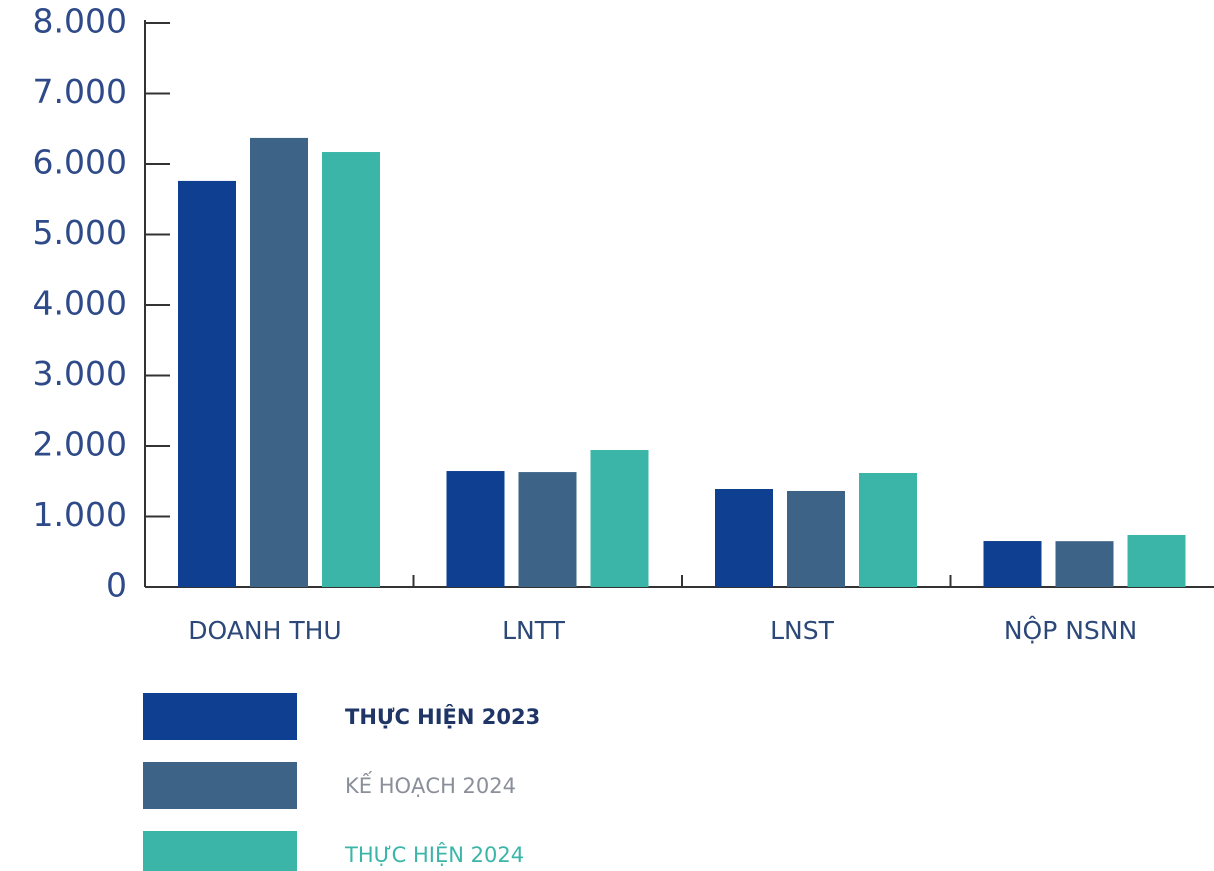 The height and width of the screenshot is (871, 1214). What do you see at coordinates (264, 630) in the screenshot?
I see `x-tick-label: DOANH THU` at bounding box center [264, 630].